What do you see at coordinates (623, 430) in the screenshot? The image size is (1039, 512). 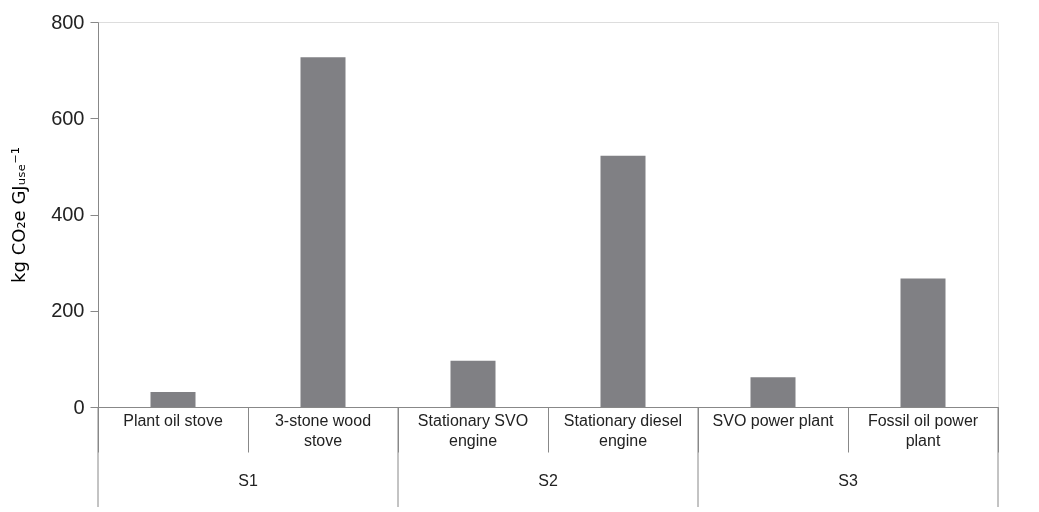 I see `x-tick-label: Stationary diesel engine` at bounding box center [623, 430].